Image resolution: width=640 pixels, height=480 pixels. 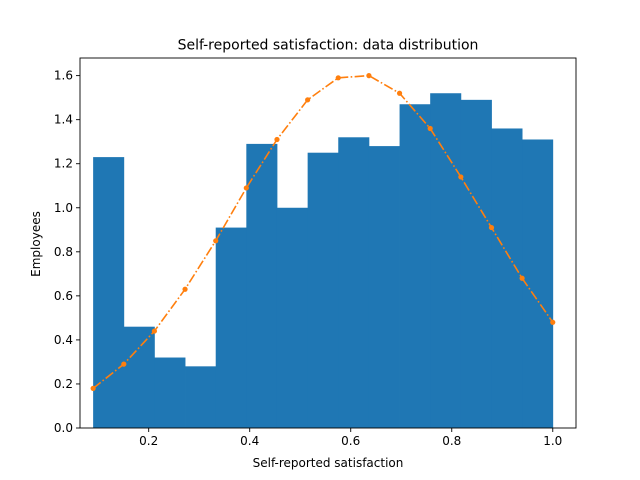 What do you see at coordinates (63, 296) in the screenshot?
I see `y-tick-label: 0.6` at bounding box center [63, 296].